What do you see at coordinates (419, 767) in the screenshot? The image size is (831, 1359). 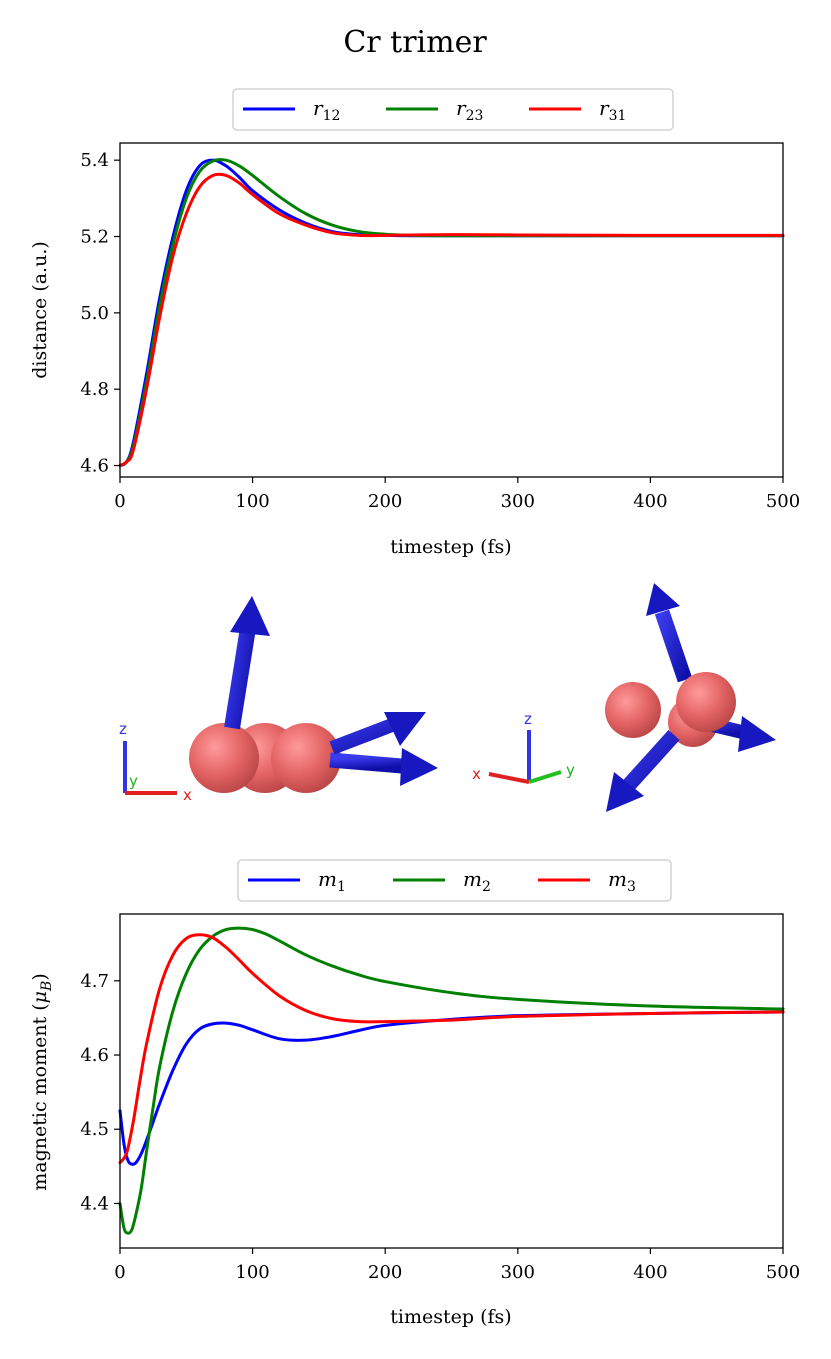 I see `moment-arrow-3-head` at bounding box center [419, 767].